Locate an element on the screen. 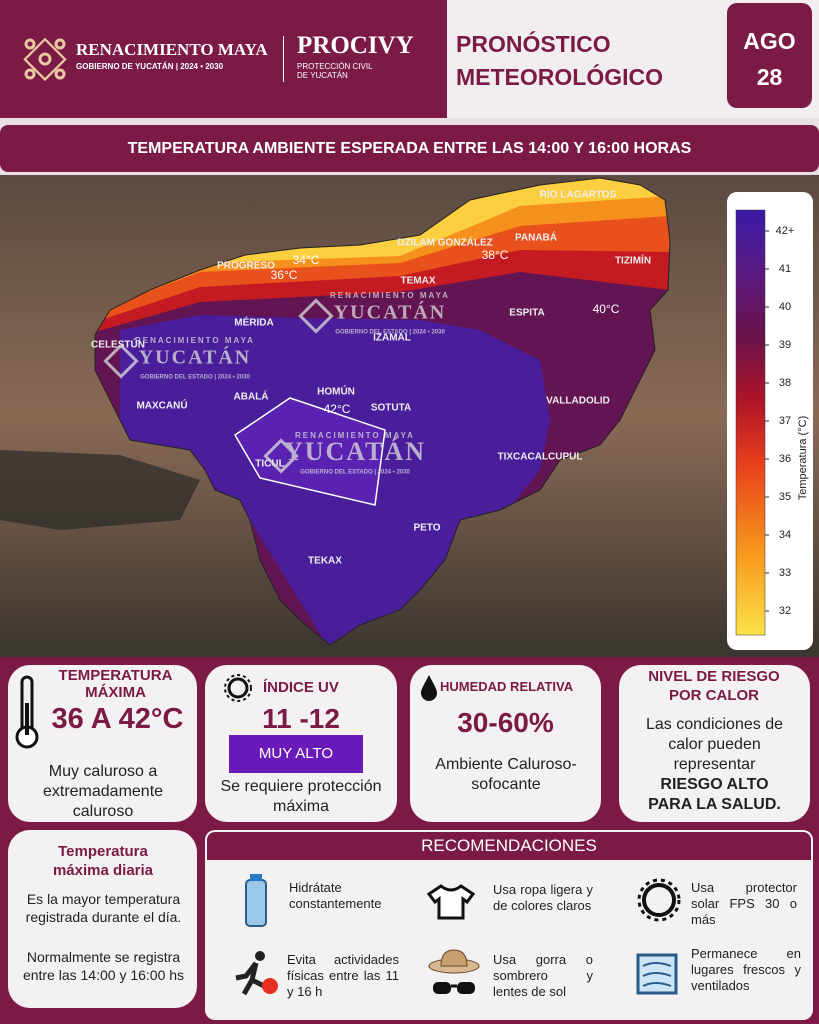  place-label: VALLADOLID is located at coordinates (578, 401).